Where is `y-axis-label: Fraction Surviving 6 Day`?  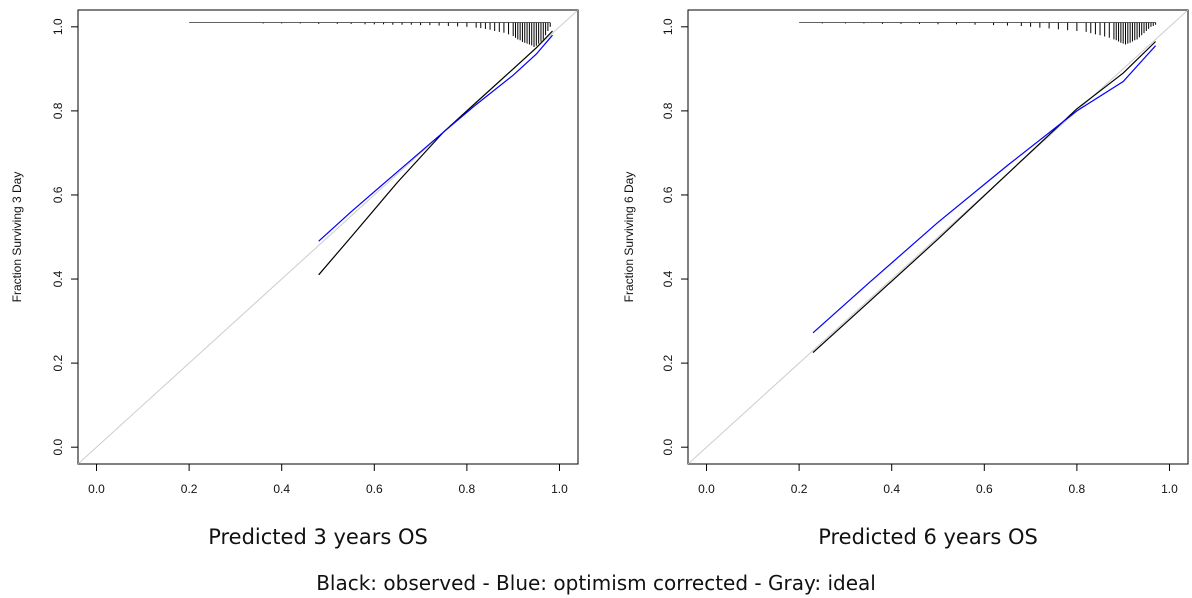
y-axis-label: Fraction Surviving 6 Day is located at coordinates (629, 237).